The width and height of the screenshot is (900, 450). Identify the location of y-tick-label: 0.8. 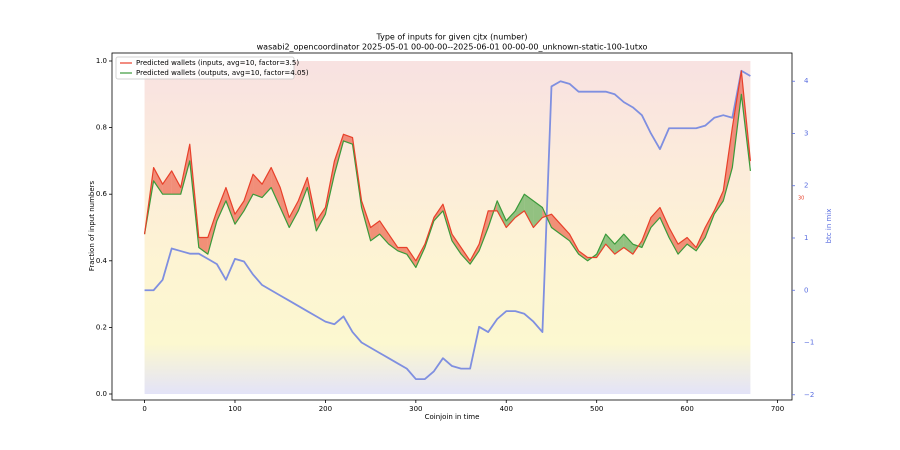
(101, 128).